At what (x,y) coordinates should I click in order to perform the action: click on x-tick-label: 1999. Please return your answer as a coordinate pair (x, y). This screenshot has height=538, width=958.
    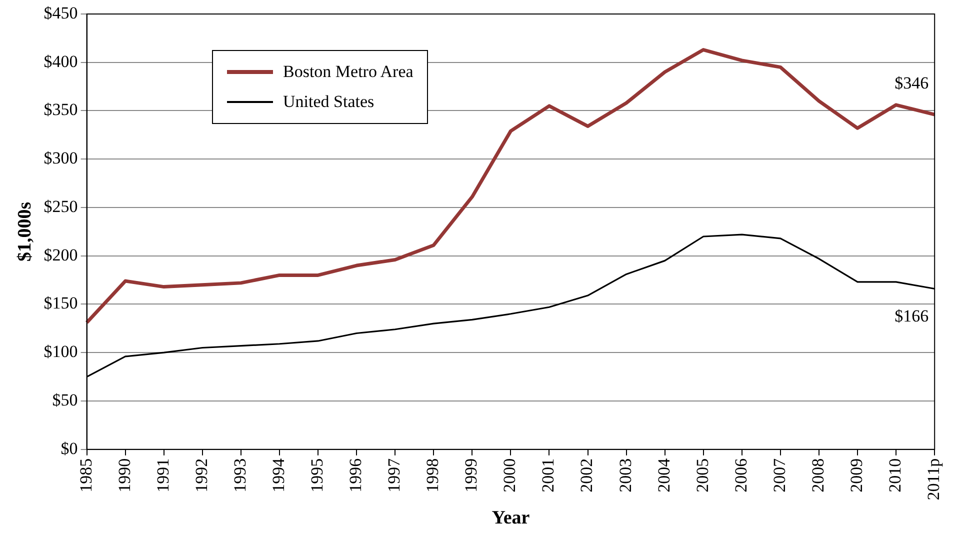
    Looking at the image, I should click on (471, 475).